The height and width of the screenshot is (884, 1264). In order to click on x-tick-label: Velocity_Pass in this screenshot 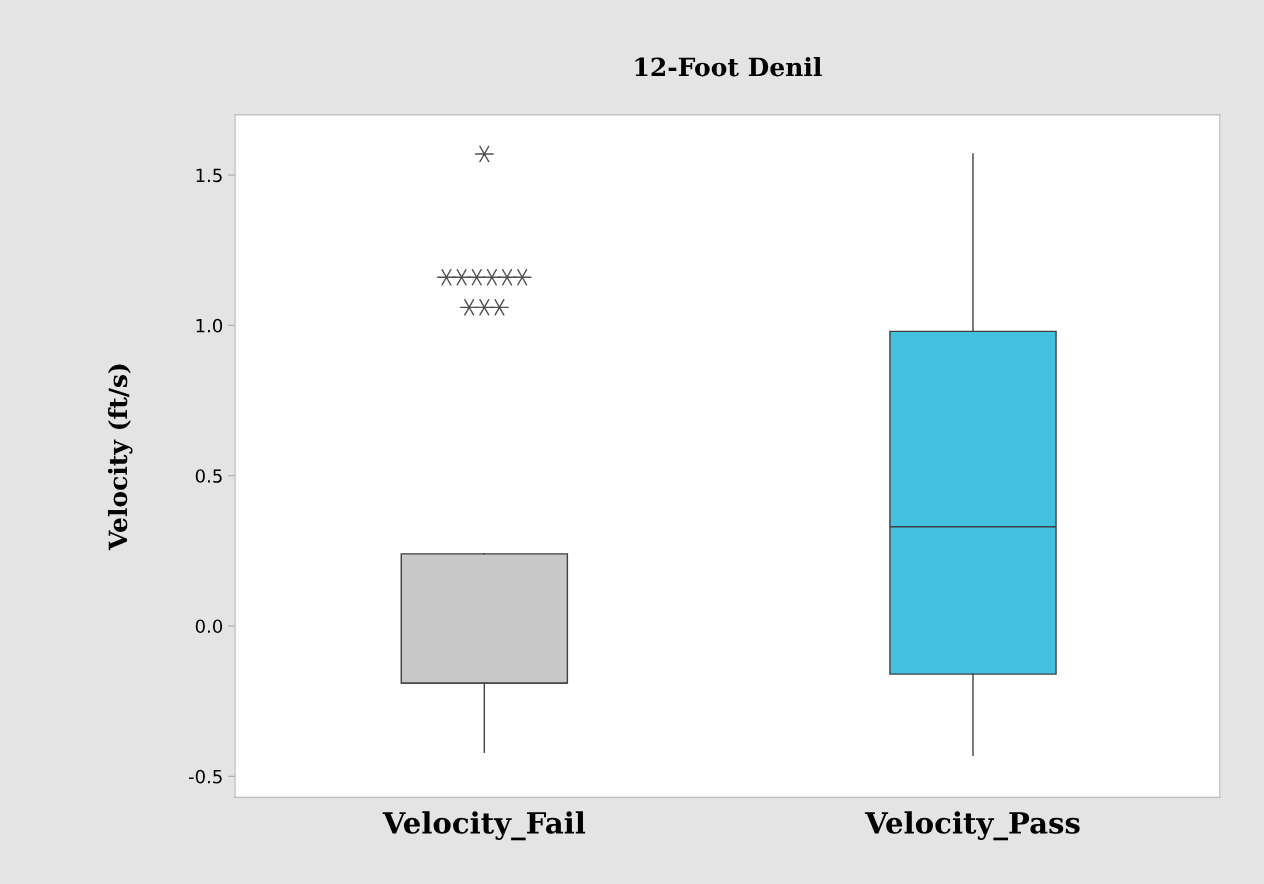, I will do `click(972, 826)`.